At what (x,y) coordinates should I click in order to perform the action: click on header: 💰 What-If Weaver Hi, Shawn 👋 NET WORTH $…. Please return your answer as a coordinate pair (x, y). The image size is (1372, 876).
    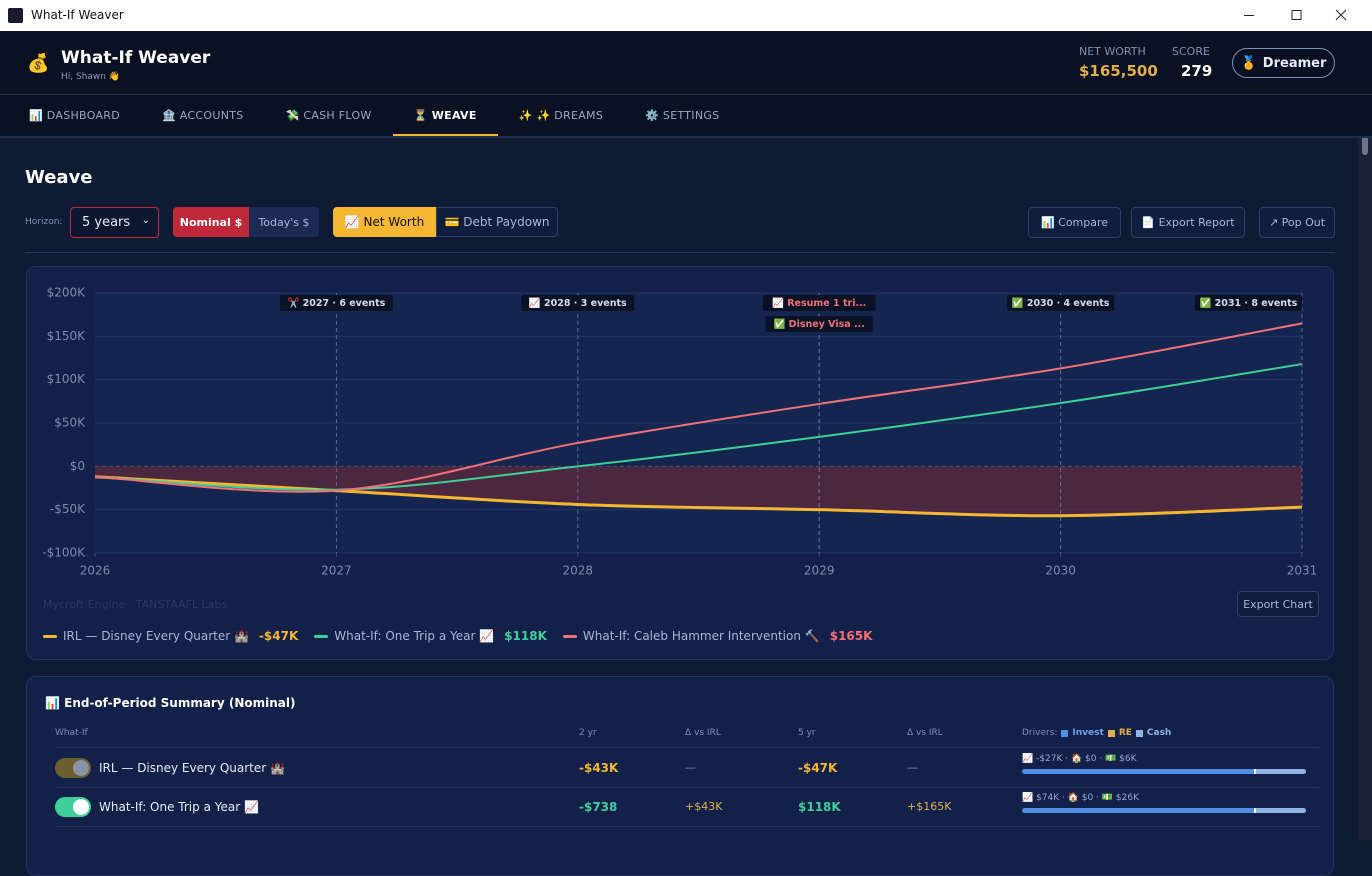
    Looking at the image, I should click on (686, 63).